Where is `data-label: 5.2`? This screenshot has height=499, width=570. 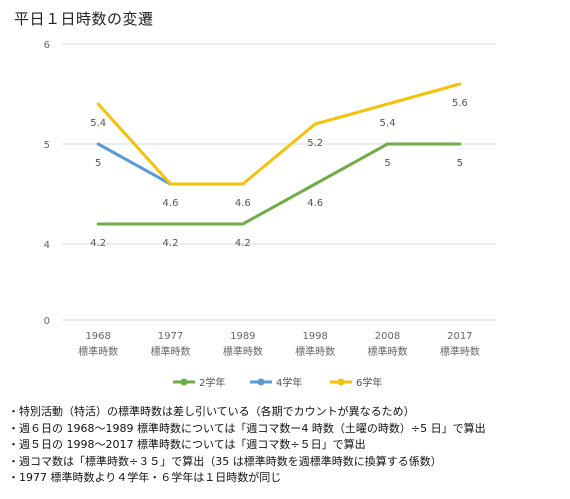 data-label: 5.2 is located at coordinates (315, 143).